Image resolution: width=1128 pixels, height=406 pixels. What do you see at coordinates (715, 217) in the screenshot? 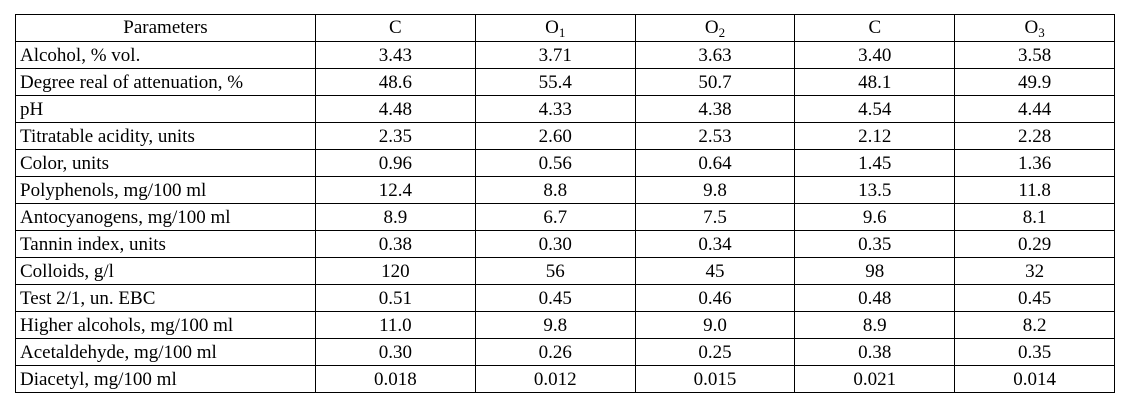
I see `value-cell: 7.5` at bounding box center [715, 217].